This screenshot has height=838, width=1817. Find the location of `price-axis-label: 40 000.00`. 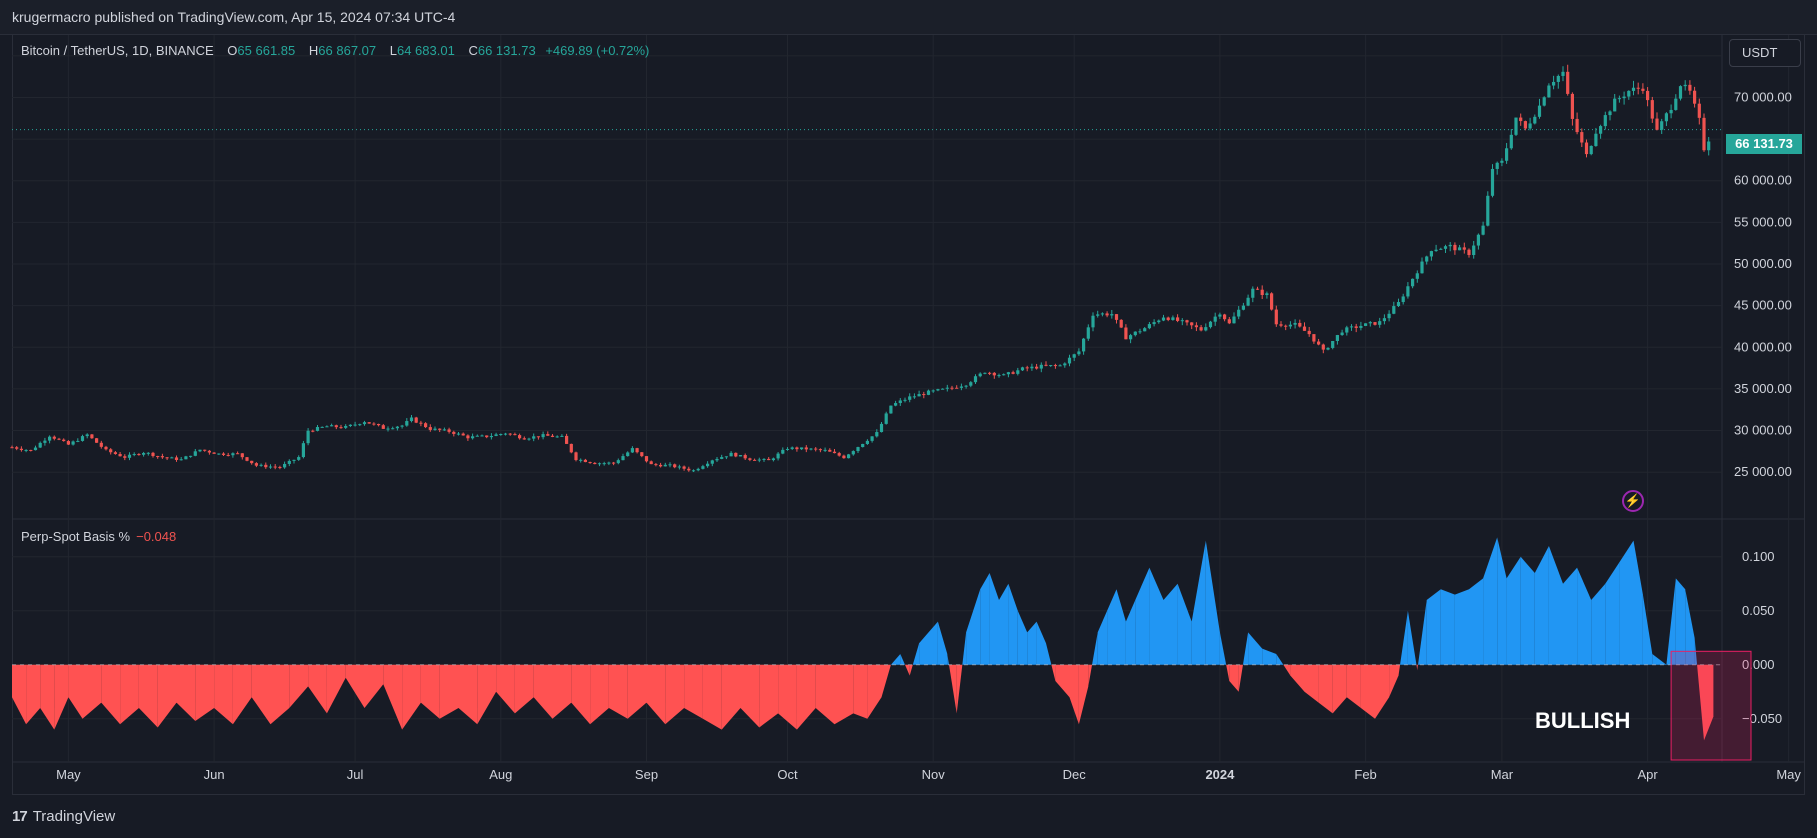

price-axis-label: 40 000.00 is located at coordinates (1763, 346).